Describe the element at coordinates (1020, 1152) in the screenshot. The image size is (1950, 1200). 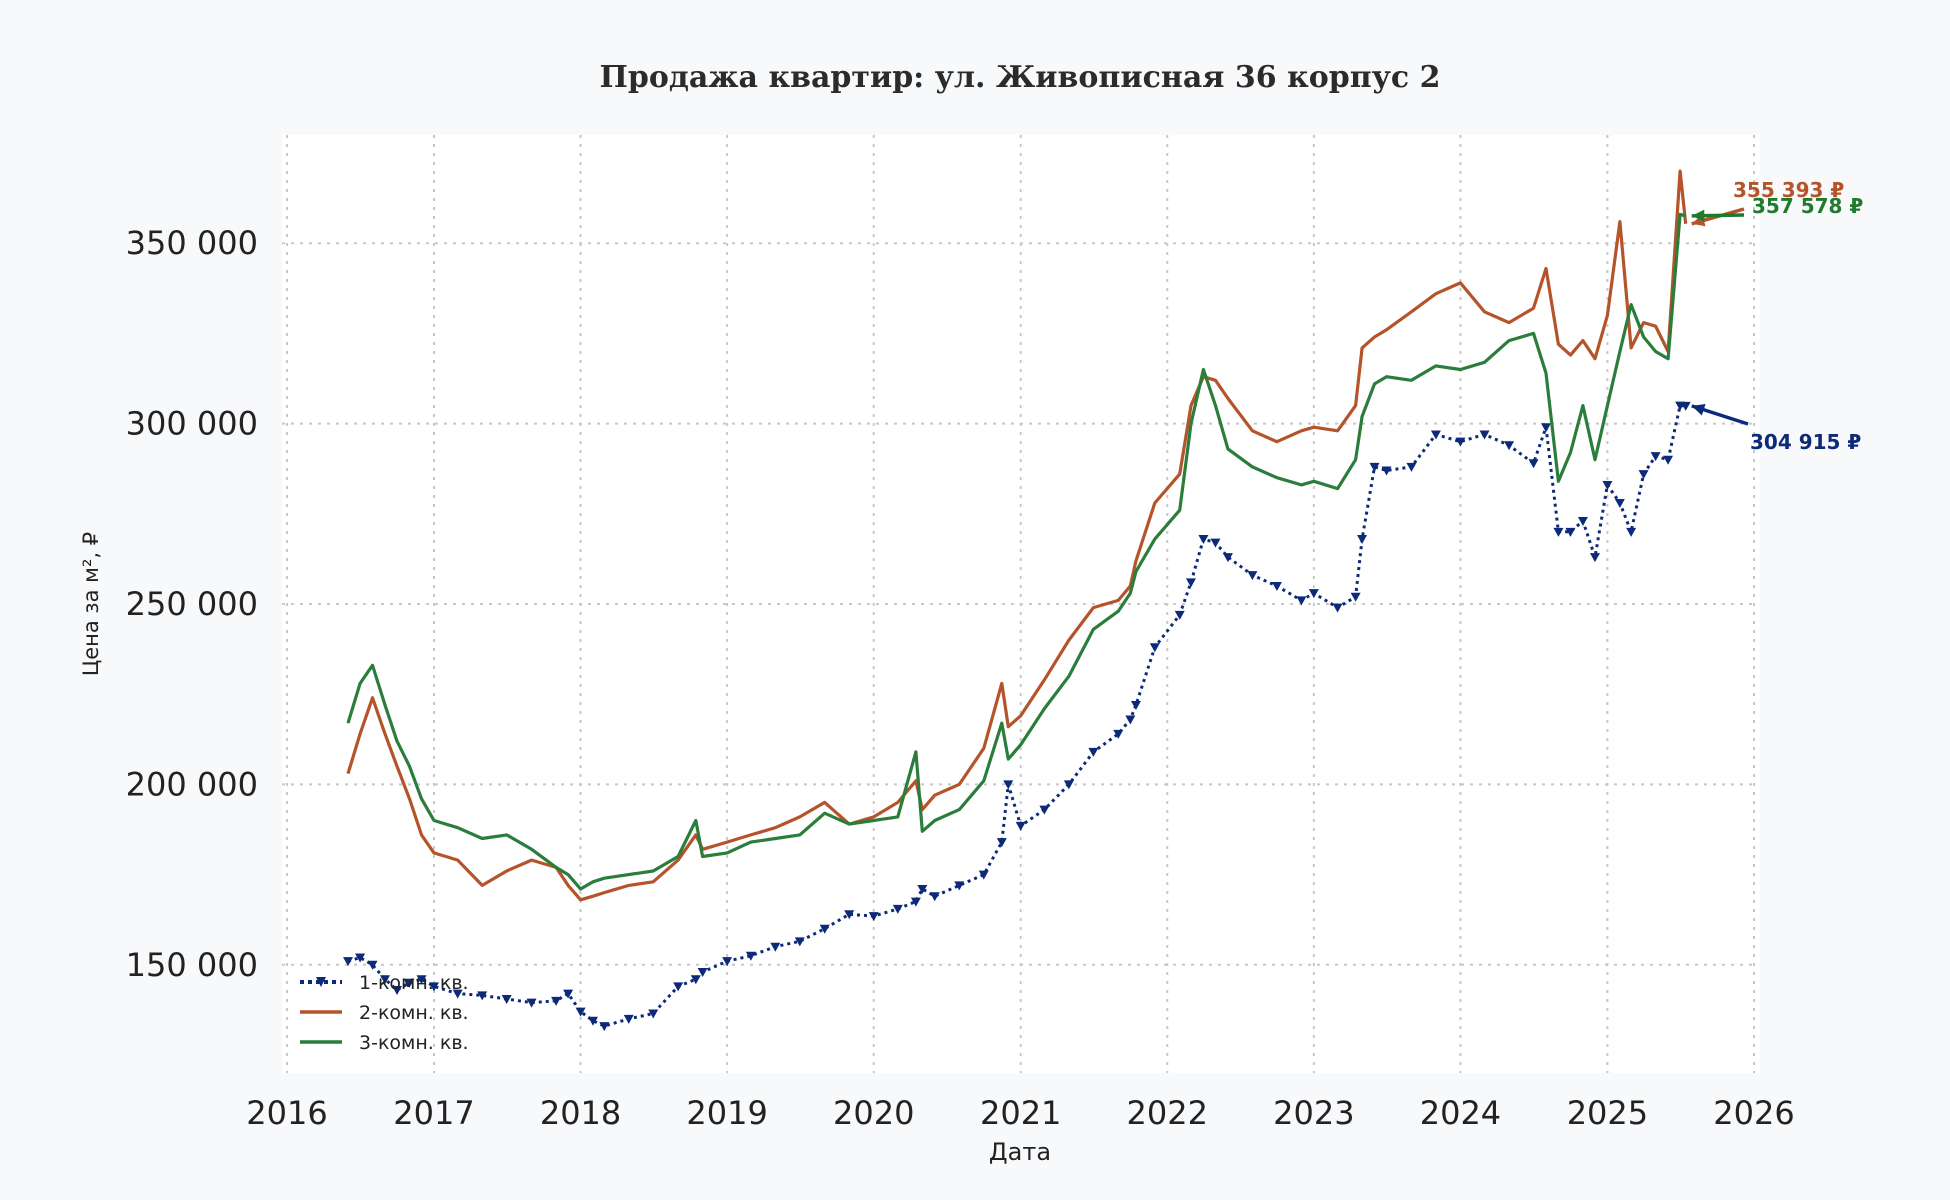
I see `x-axis-label: Дата` at that location.